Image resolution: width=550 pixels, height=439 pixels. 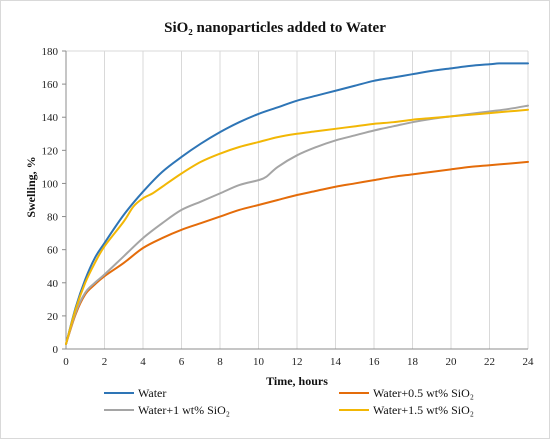 What do you see at coordinates (143, 362) in the screenshot?
I see `x-tick-label: 4` at bounding box center [143, 362].